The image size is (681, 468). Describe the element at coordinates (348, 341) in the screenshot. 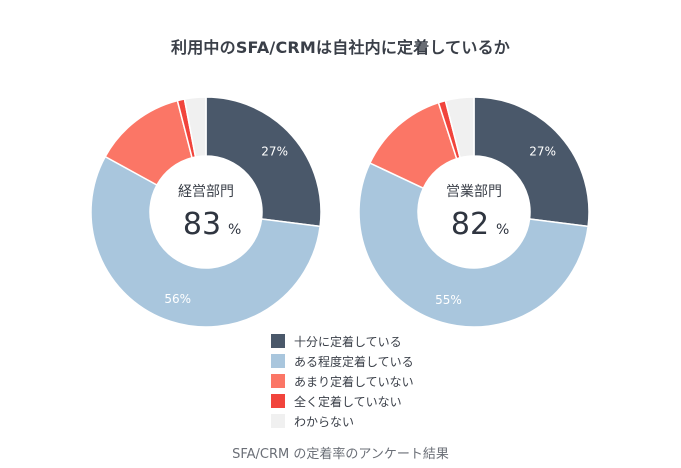

I see `legend-label: 十分に定着している` at that location.